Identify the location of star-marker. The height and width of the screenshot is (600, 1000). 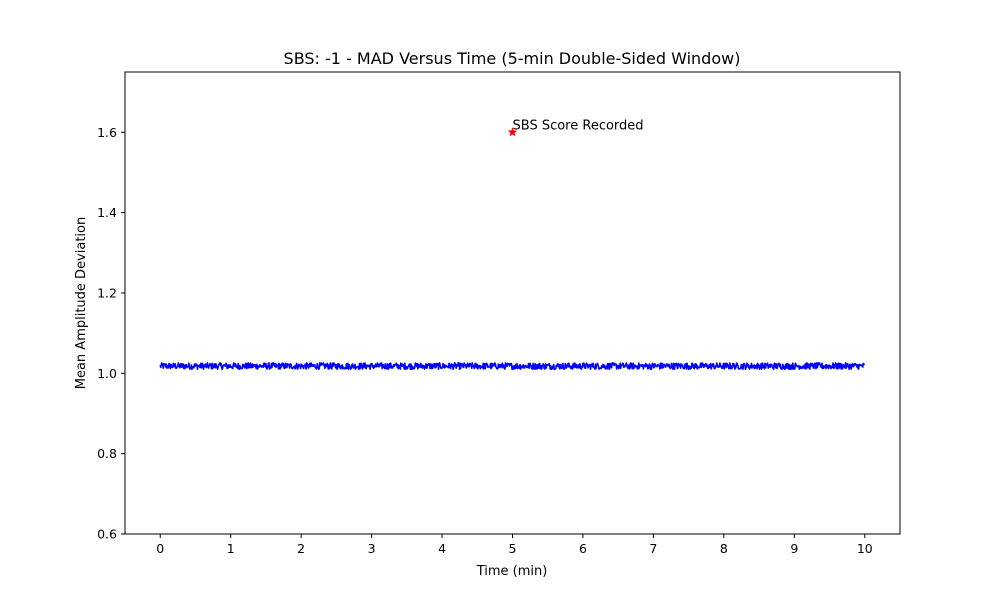
(512, 132).